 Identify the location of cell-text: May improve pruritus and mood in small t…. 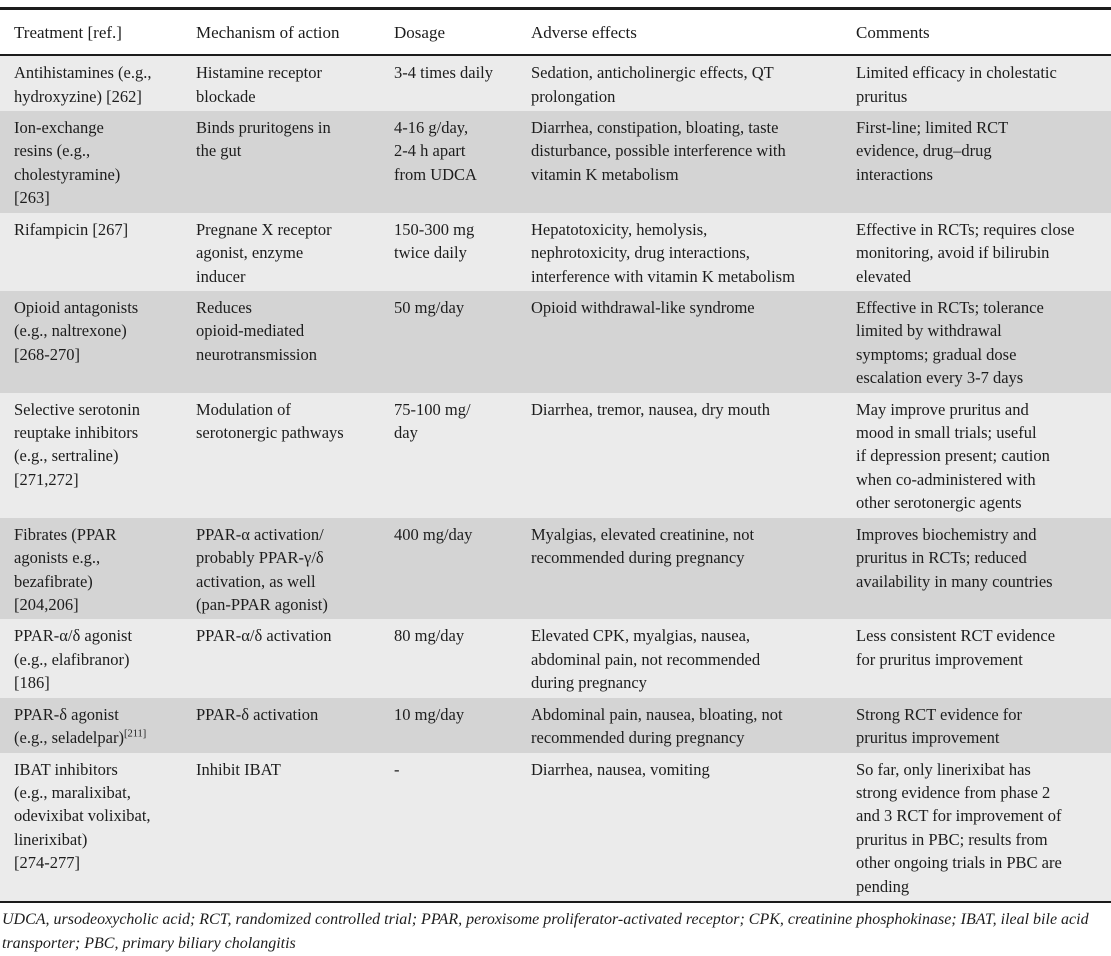
(953, 456).